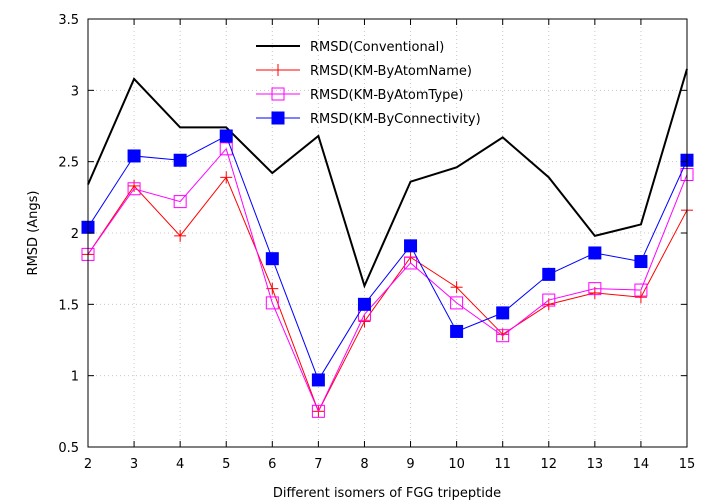 This screenshot has height=504, width=720. What do you see at coordinates (272, 464) in the screenshot?
I see `x-tick-label: 6` at bounding box center [272, 464].